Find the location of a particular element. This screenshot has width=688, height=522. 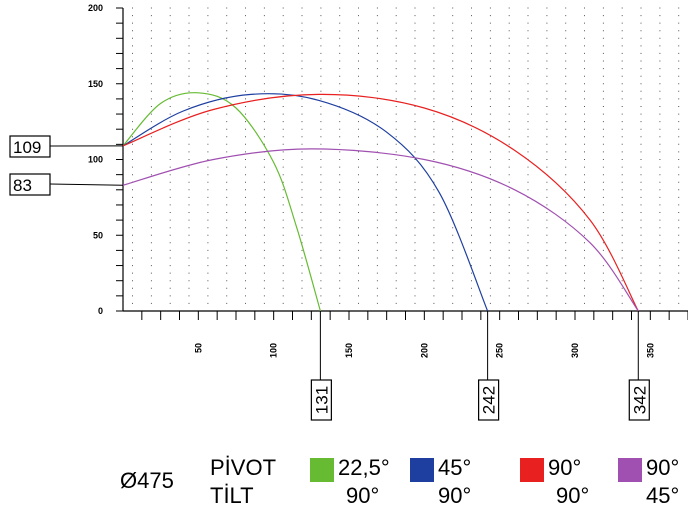

y-tick-label: 50 is located at coordinates (98, 235).